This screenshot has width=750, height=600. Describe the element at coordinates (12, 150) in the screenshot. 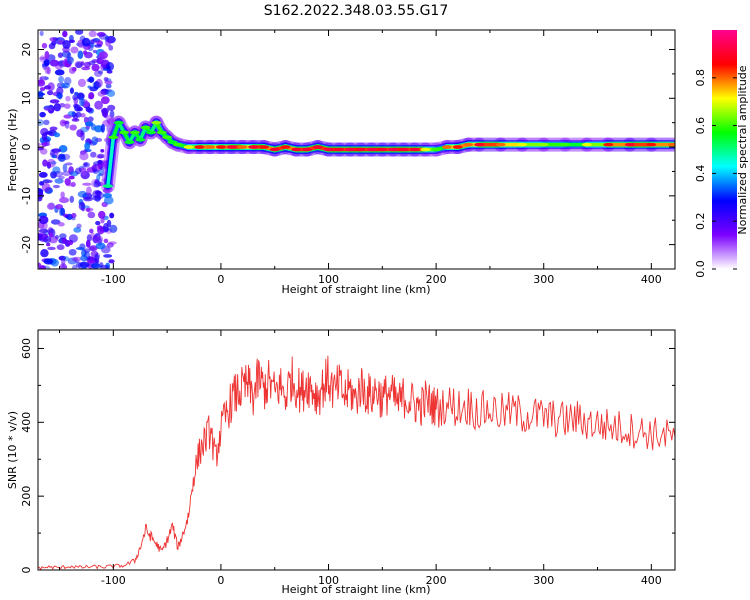

I see `spectrogram-y-axis-label: Frequency (Hz)` at that location.